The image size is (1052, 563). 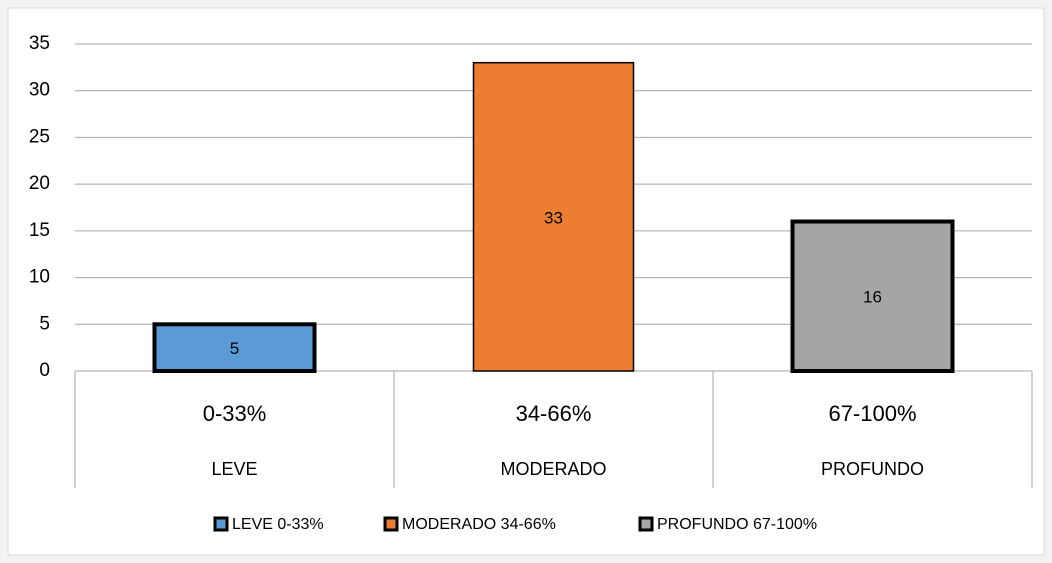 I want to click on y-tick-label: 0, so click(x=44, y=370).